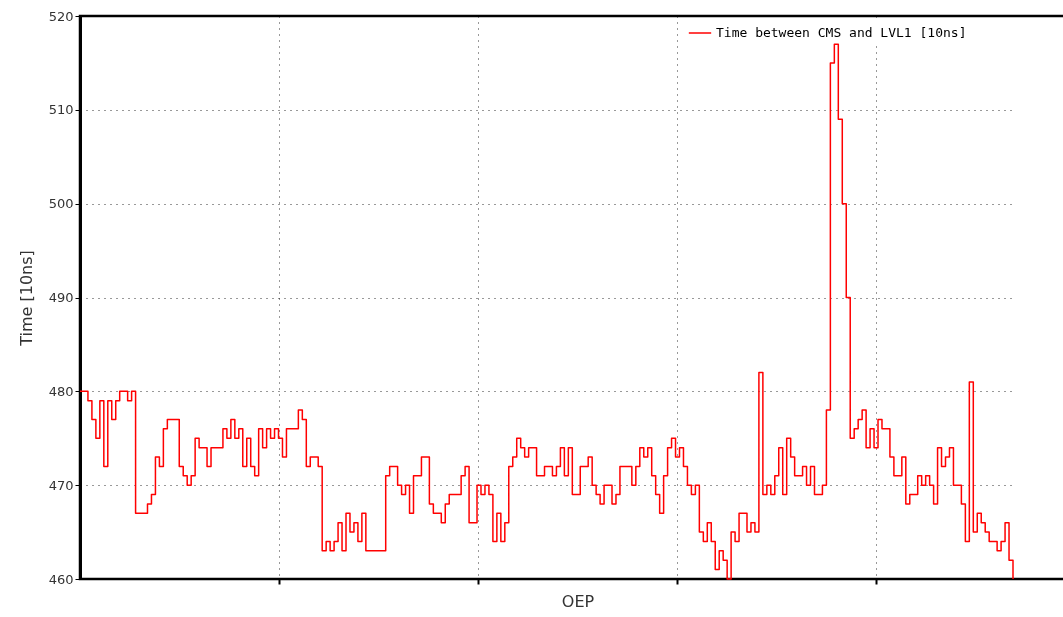 The image size is (1063, 617). What do you see at coordinates (61, 579) in the screenshot?
I see `y-tick-label: 460` at bounding box center [61, 579].